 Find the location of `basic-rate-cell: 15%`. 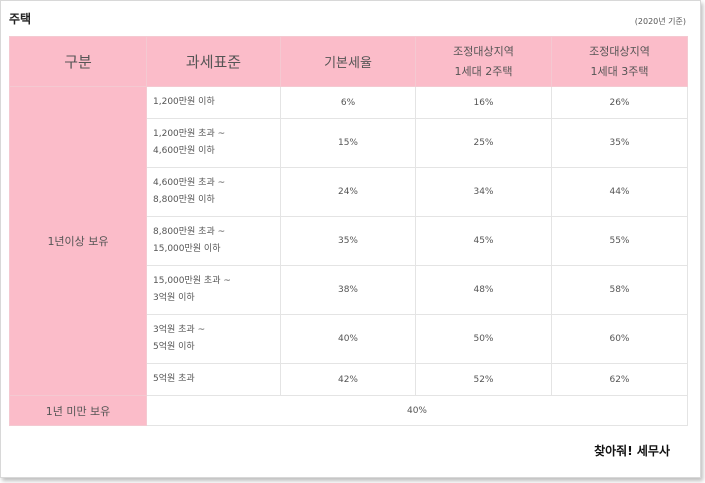

basic-rate-cell: 15% is located at coordinates (348, 143).